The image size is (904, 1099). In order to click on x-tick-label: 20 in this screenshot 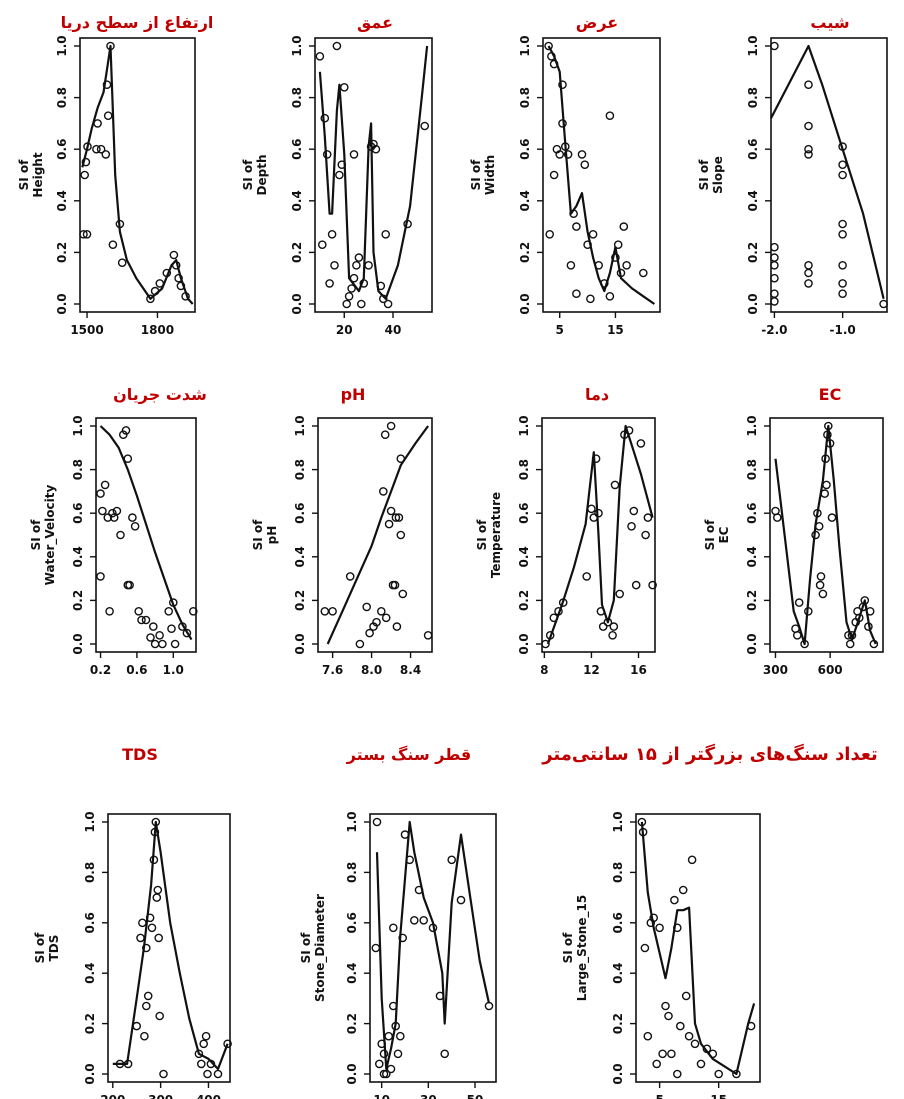, I will do `click(344, 330)`.